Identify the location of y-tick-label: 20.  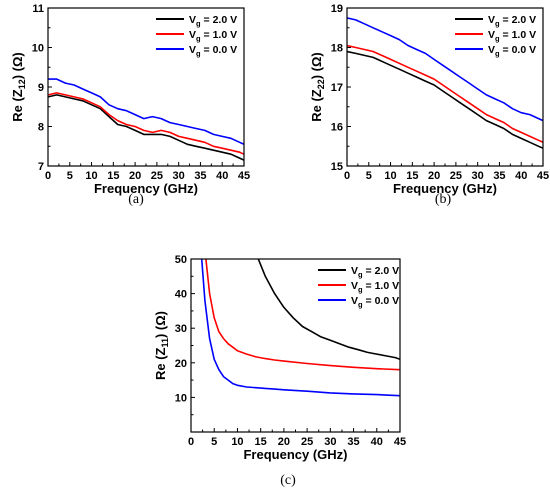
(181, 364).